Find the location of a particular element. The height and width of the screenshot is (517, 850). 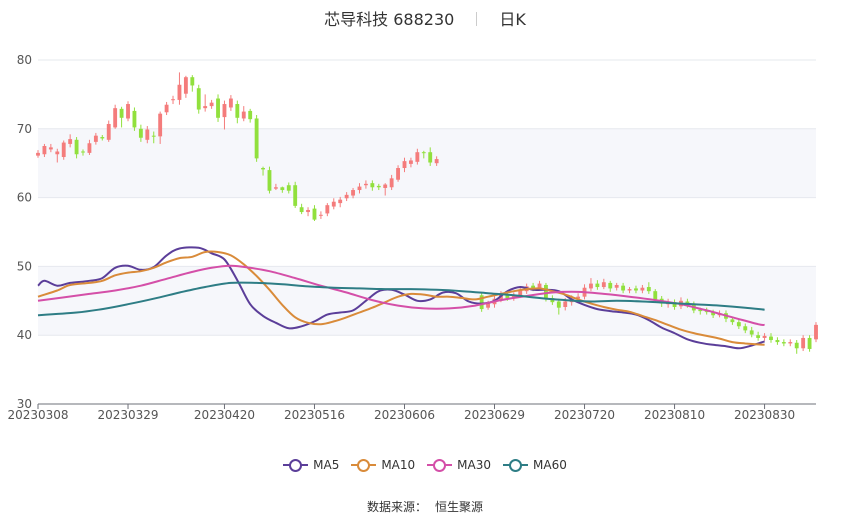

legend-label: MA10 is located at coordinates (398, 465).